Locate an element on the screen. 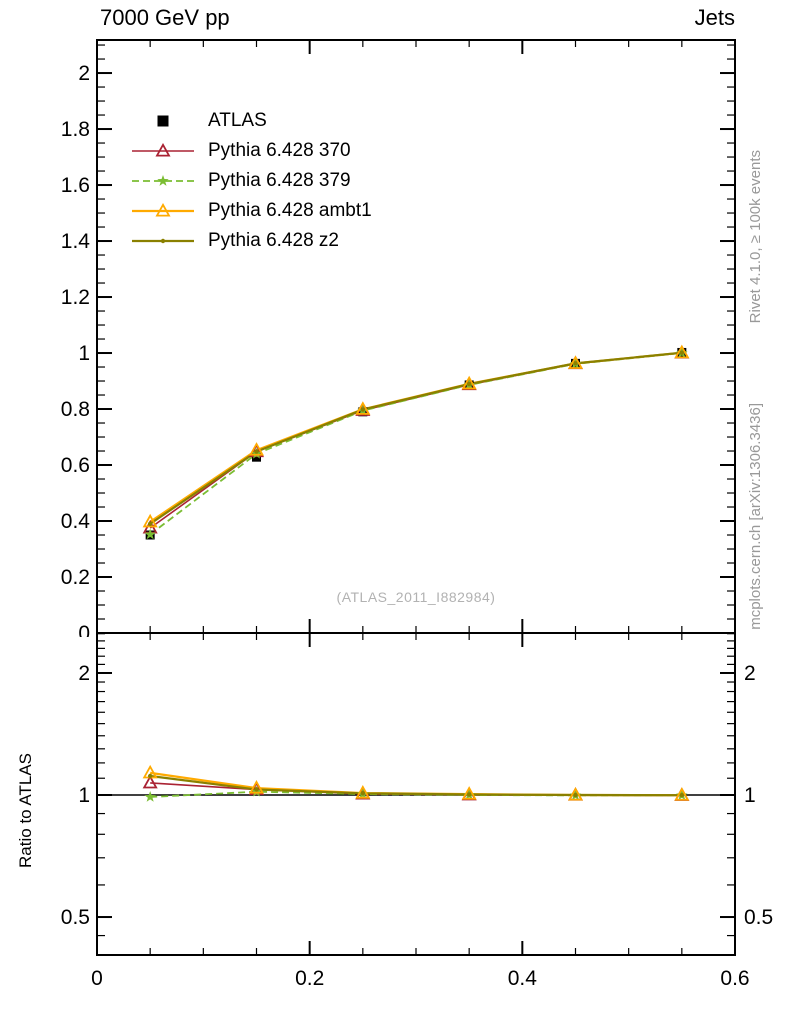 The width and height of the screenshot is (786, 1024). svg-text: 1.2 is located at coordinates (75, 297).